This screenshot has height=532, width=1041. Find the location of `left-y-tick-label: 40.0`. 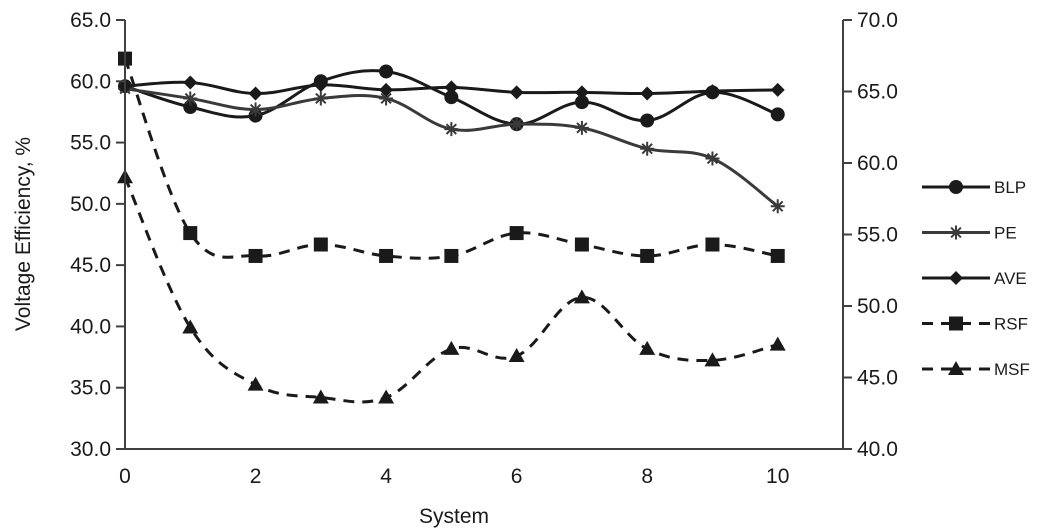

left-y-tick-label: 40.0 is located at coordinates (90, 326).